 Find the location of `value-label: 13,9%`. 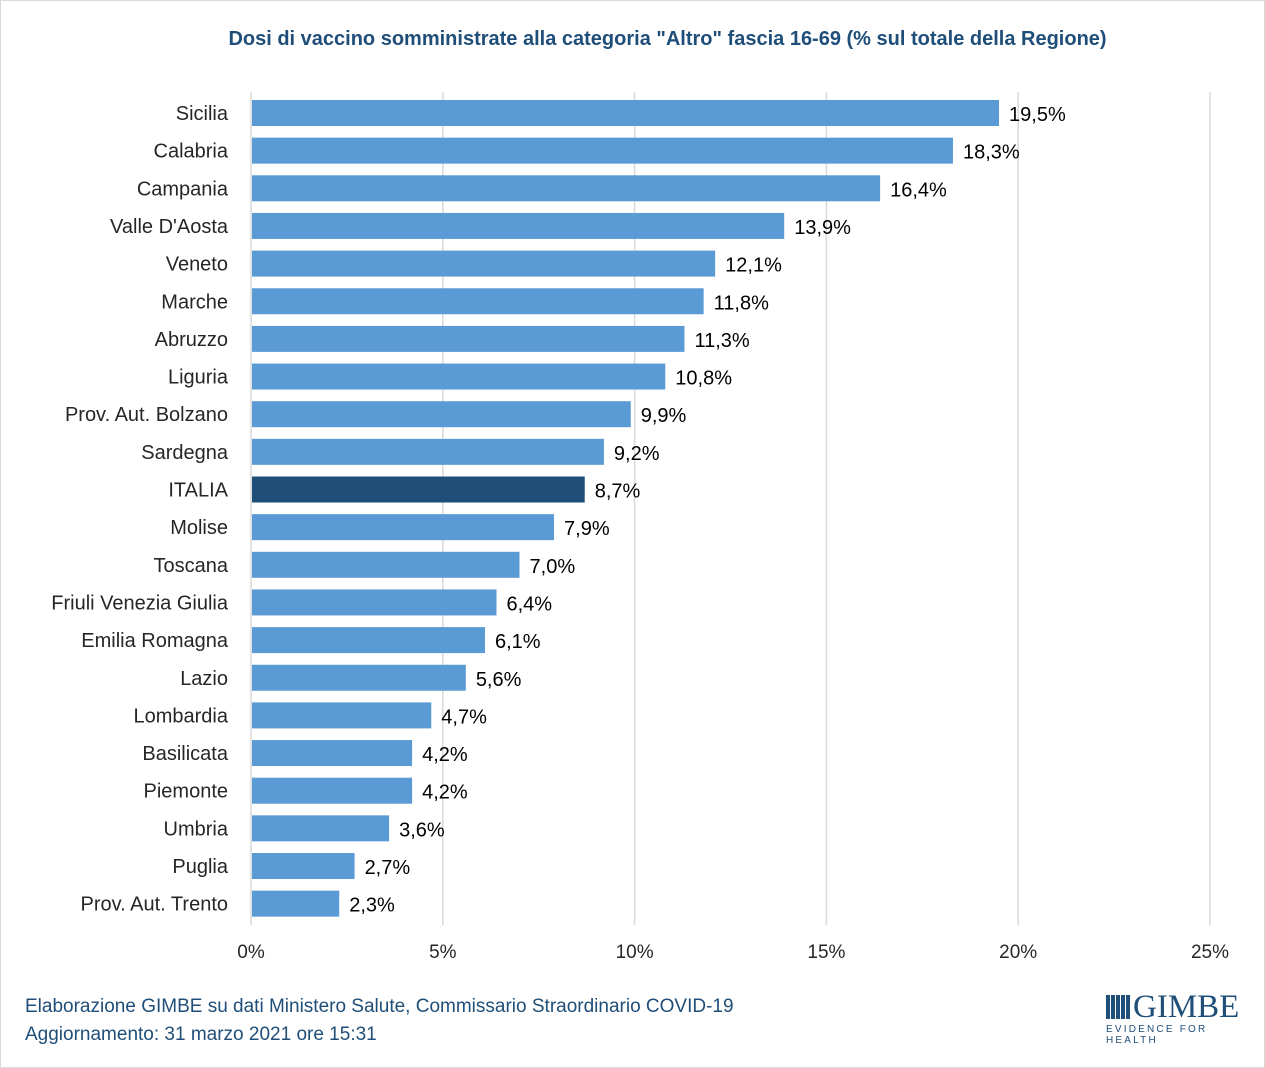

value-label: 13,9% is located at coordinates (822, 228).